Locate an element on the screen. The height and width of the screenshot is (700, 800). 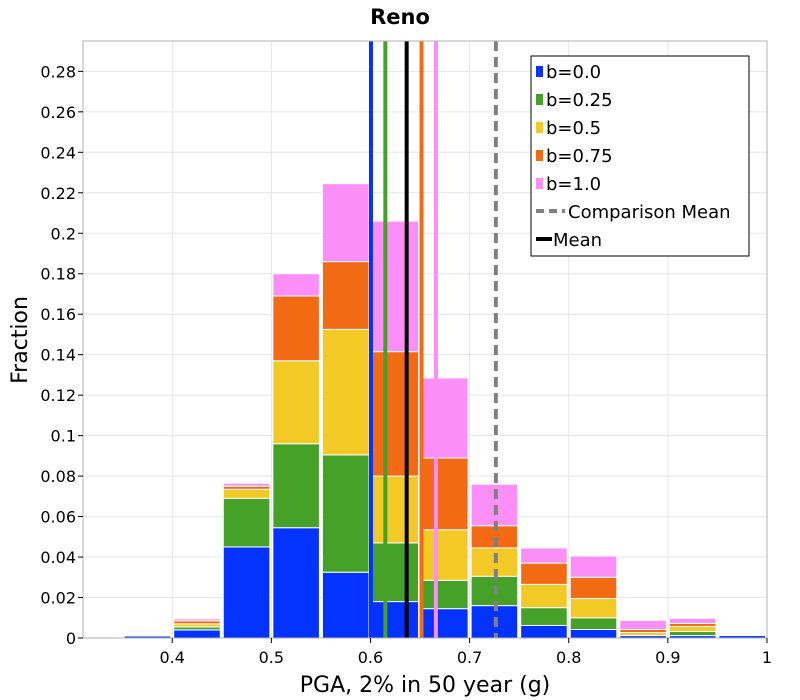
y-tick-label: 0 is located at coordinates (71, 638).